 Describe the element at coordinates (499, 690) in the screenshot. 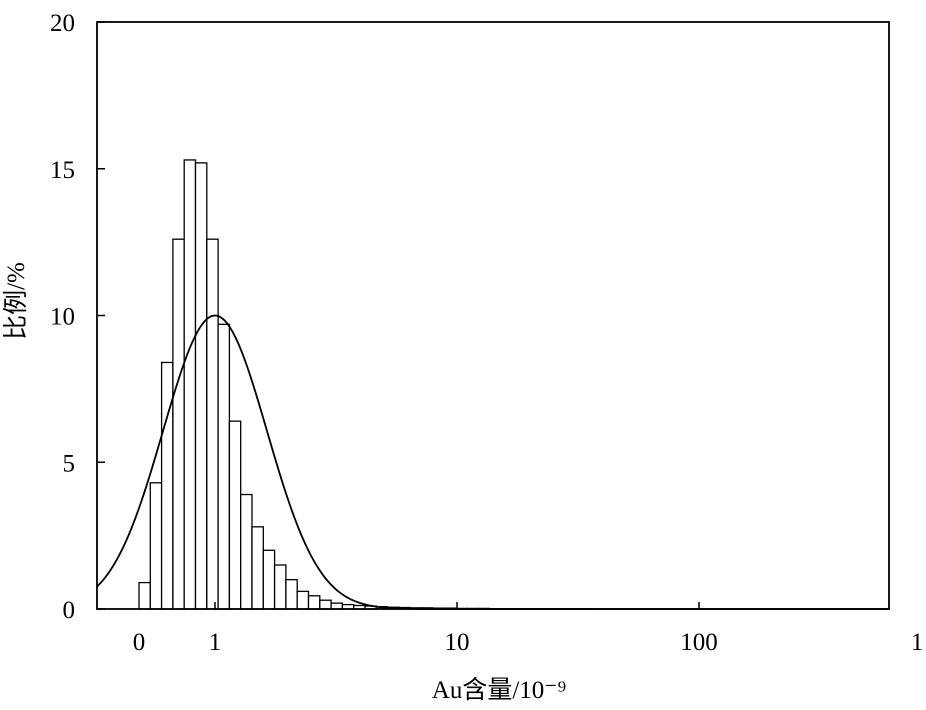

I see `x-axis-title: Au含量/10⁻⁹` at that location.